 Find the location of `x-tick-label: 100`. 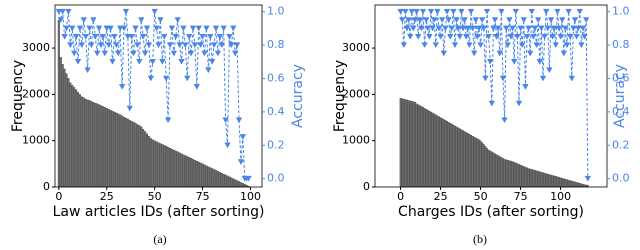

x-tick-label: 100 is located at coordinates (250, 196).